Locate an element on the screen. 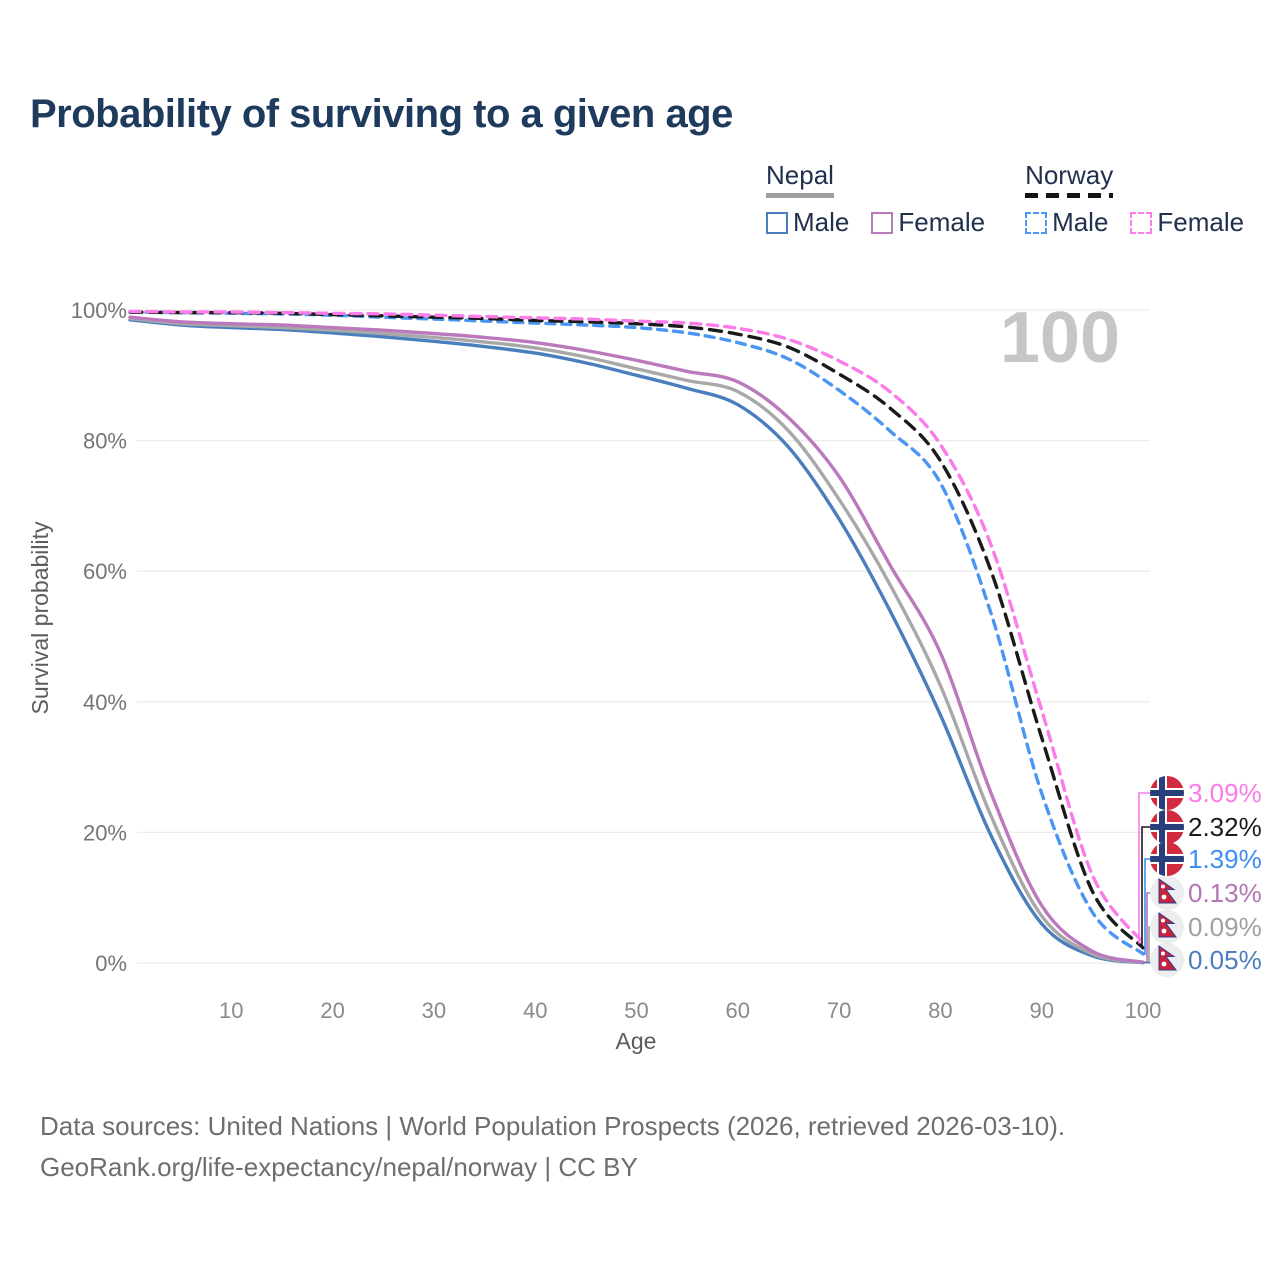 This screenshot has width=1280, height=1285. x-axis-title: Age is located at coordinates (636, 1041).